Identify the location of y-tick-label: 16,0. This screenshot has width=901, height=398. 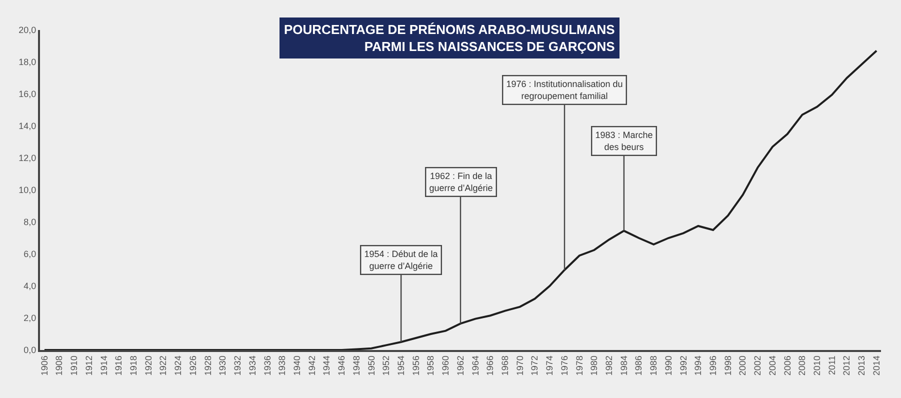
(27, 94).